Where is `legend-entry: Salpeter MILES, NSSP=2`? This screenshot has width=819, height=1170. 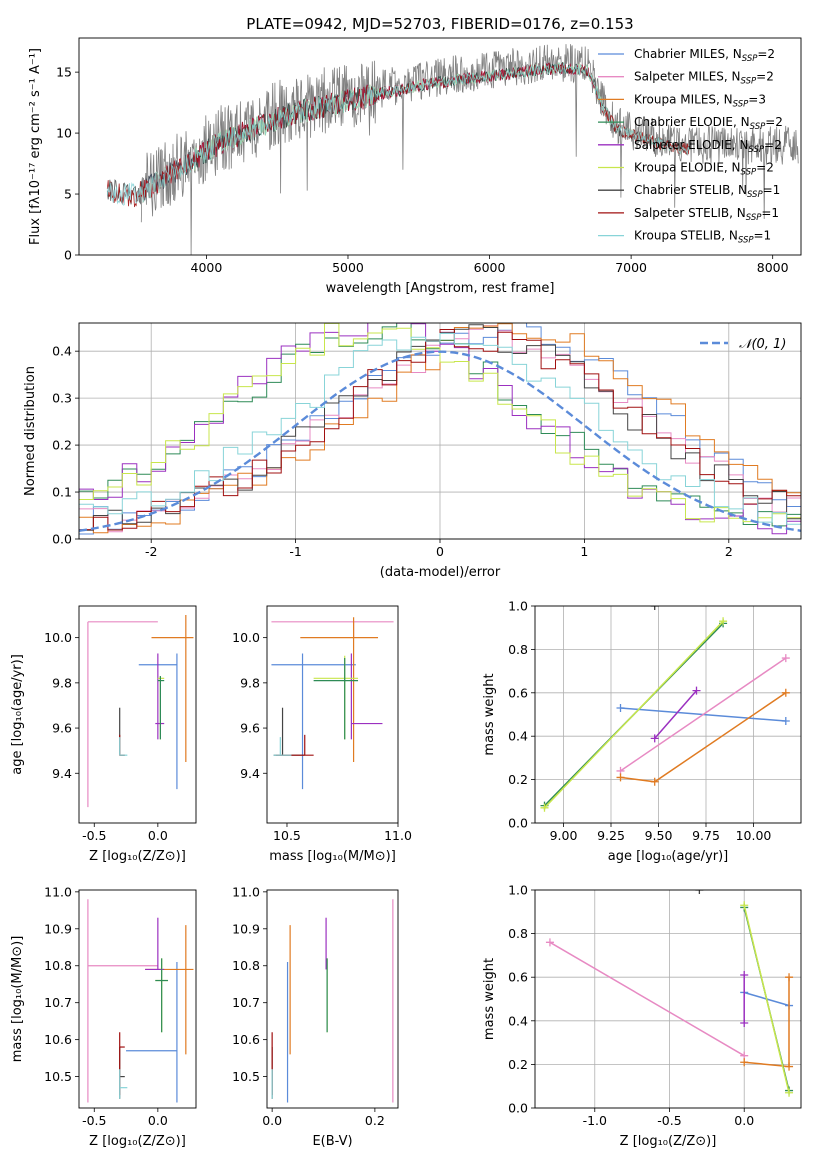
legend-entry: Salpeter MILES, NSSP=2 is located at coordinates (704, 78).